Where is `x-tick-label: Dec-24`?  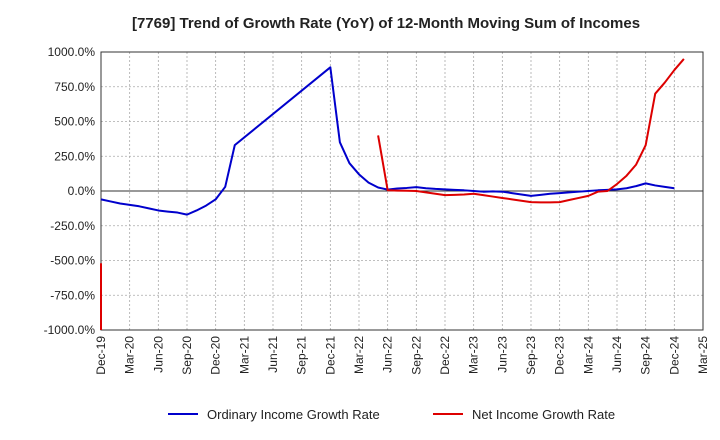
x-tick-label: Dec-24 is located at coordinates (674, 355).